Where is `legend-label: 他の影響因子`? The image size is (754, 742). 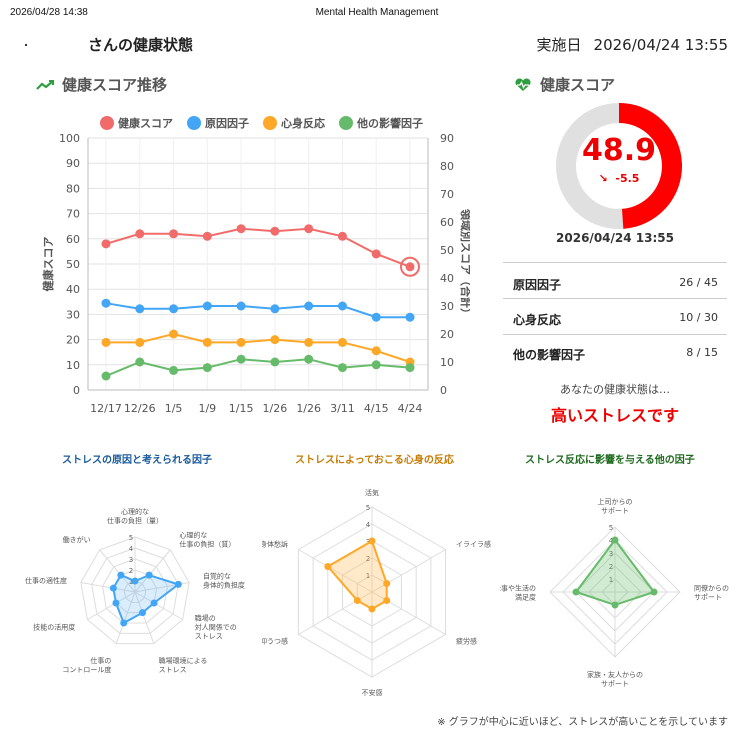
legend-label: 他の影響因子 is located at coordinates (390, 123).